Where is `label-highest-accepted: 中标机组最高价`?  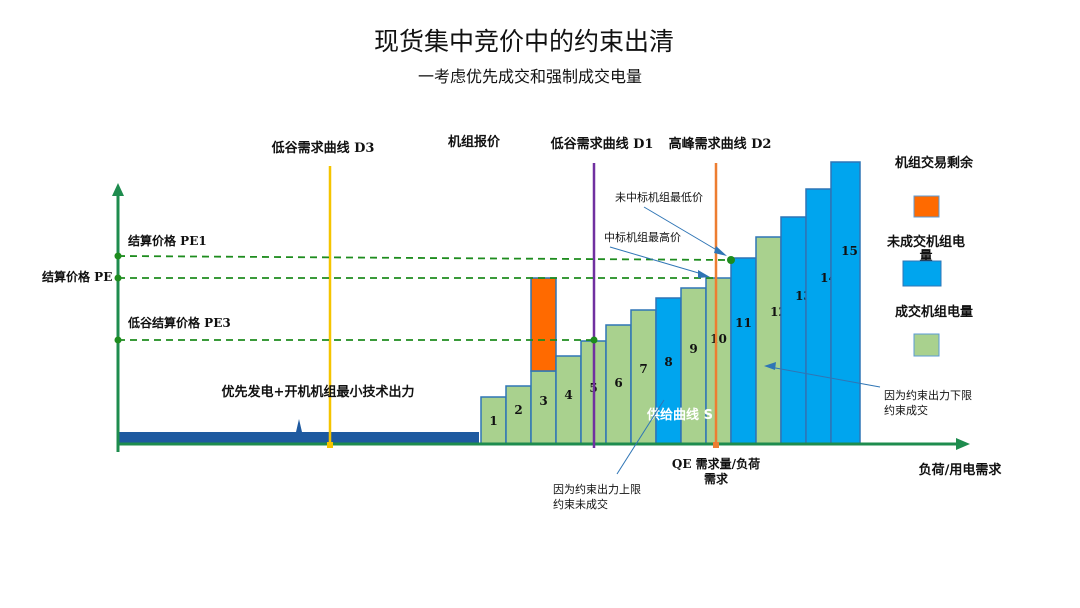
label-highest-accepted: 中标机组最高价 is located at coordinates (642, 237).